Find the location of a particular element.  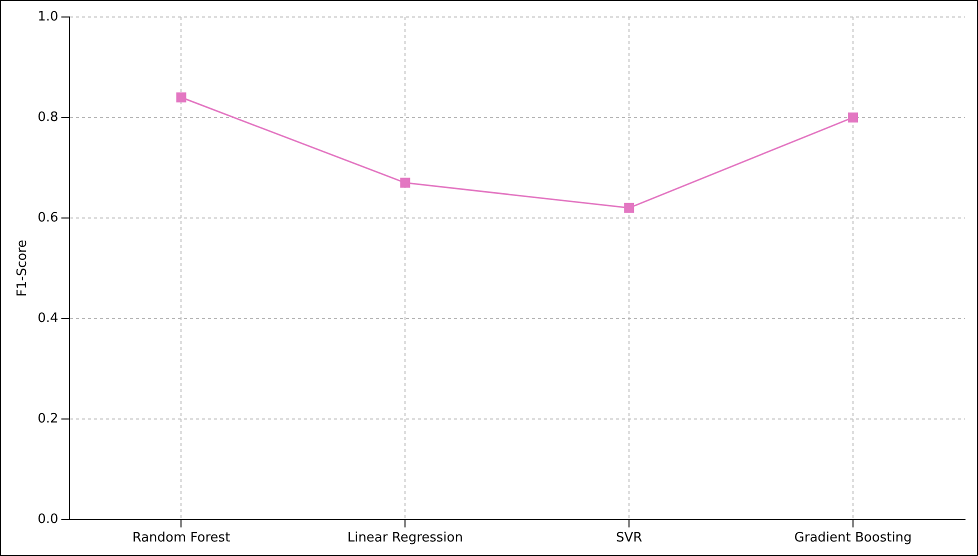

y-tick-label: 0.2 is located at coordinates (48, 418).